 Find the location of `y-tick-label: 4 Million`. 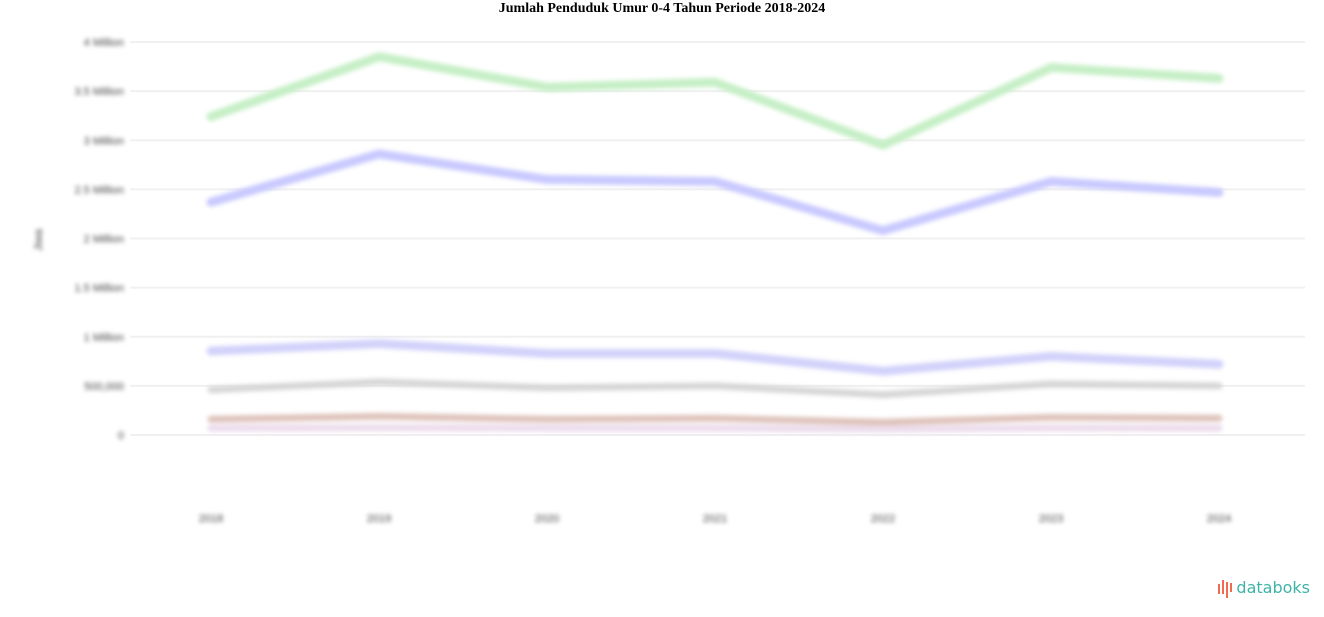

y-tick-label: 4 Million is located at coordinates (104, 43).